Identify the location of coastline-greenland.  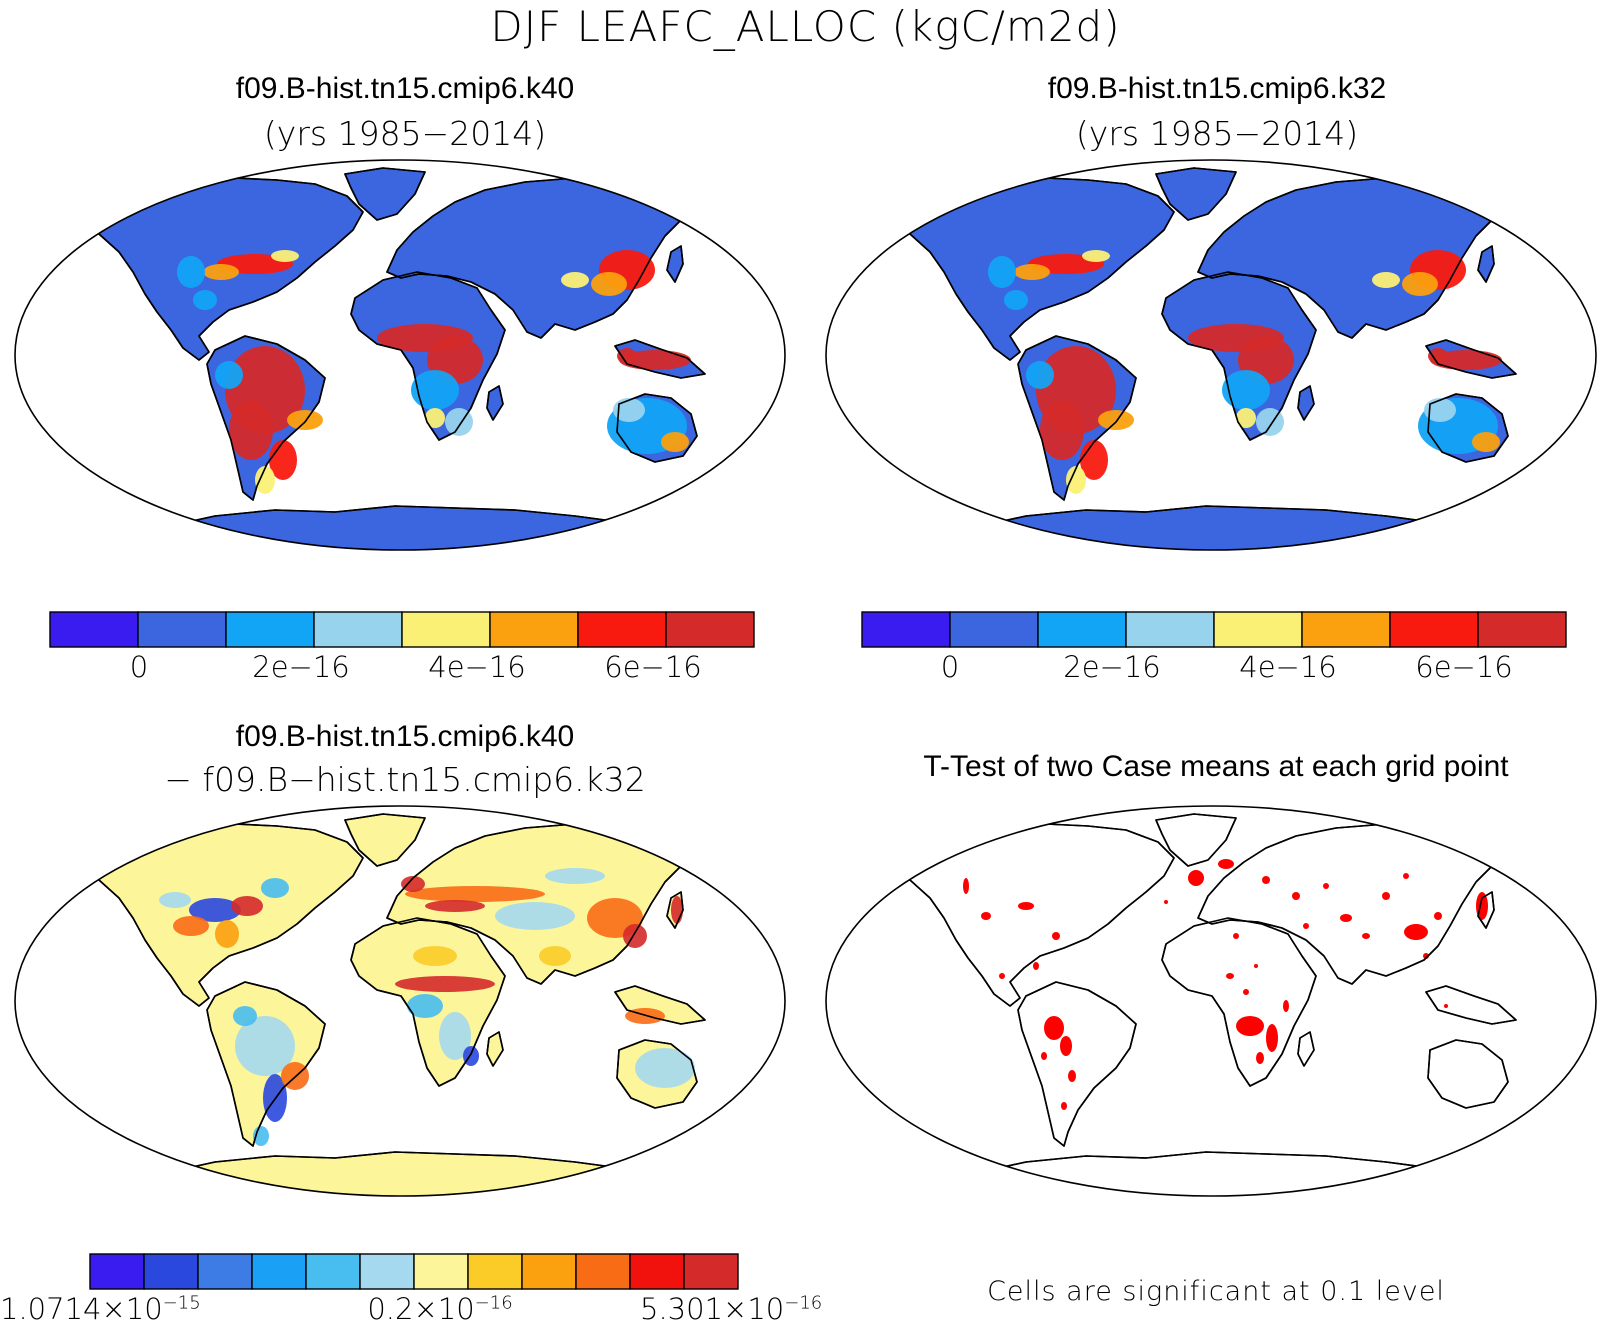
(1196, 194).